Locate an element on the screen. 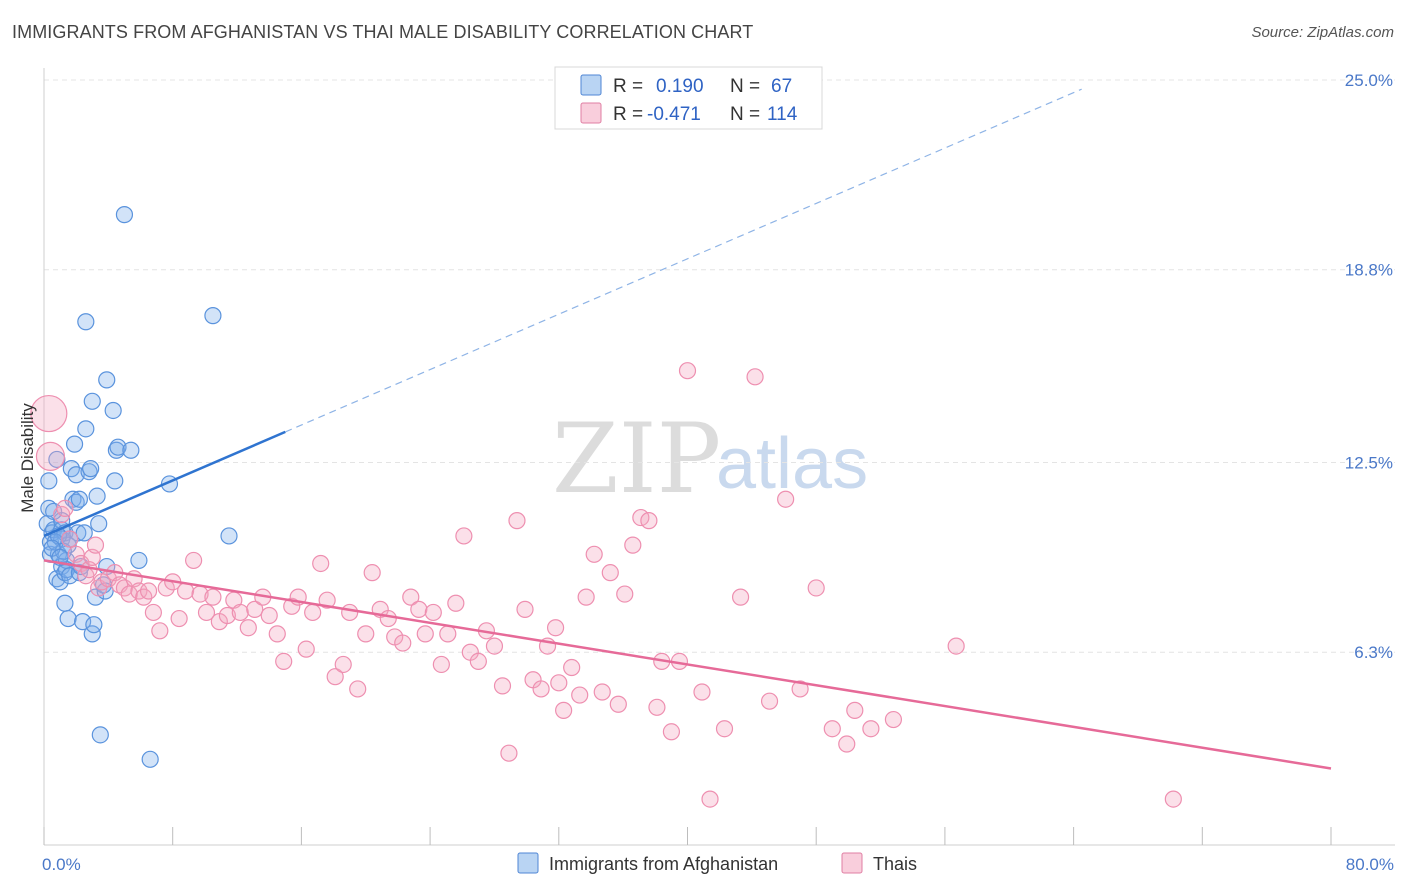 This screenshot has width=1406, height=892. series-afghanistan-points is located at coordinates (138, 487).